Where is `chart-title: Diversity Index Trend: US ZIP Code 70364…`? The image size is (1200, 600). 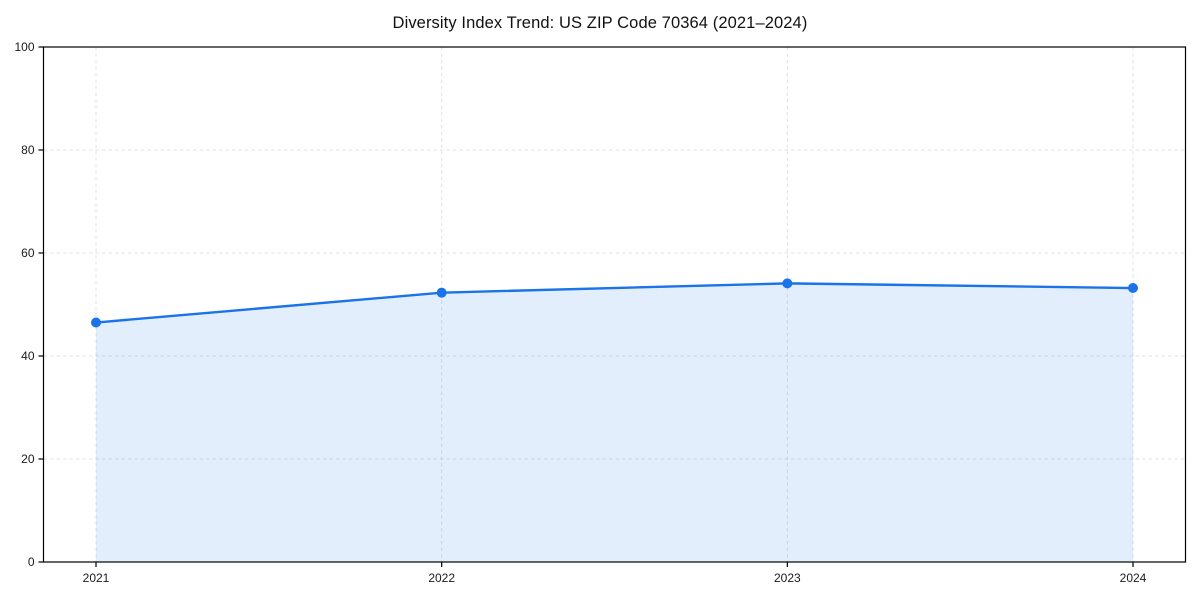 chart-title: Diversity Index Trend: US ZIP Code 70364… is located at coordinates (600, 23).